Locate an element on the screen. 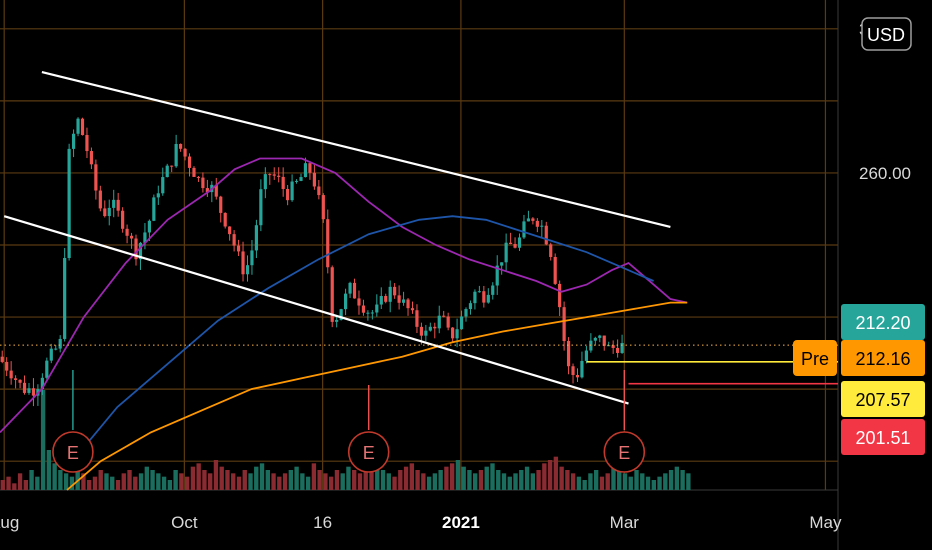 Image resolution: width=932 pixels, height=550 pixels. time-axis: Aug Oct 16 2021 Mar May is located at coordinates (421, 522).